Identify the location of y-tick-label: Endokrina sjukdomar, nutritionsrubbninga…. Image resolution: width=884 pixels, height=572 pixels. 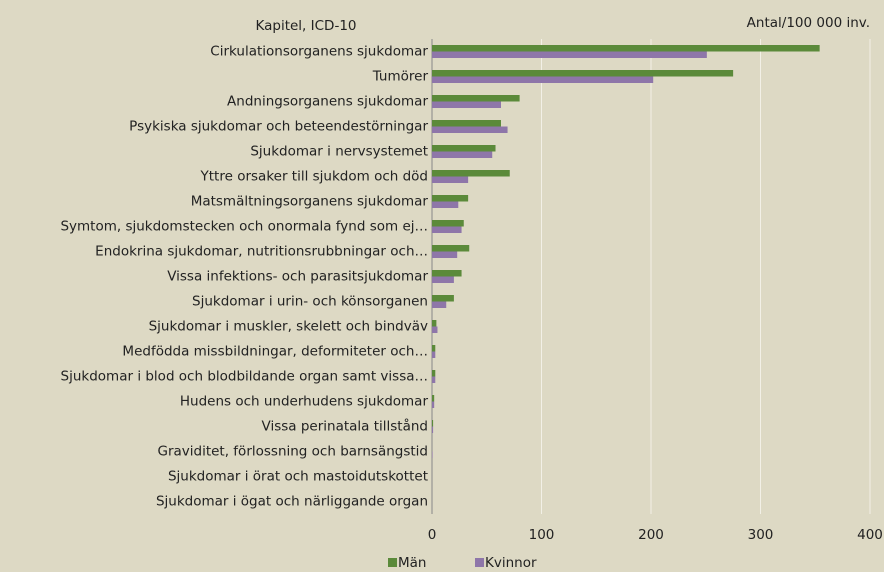
(261, 252).